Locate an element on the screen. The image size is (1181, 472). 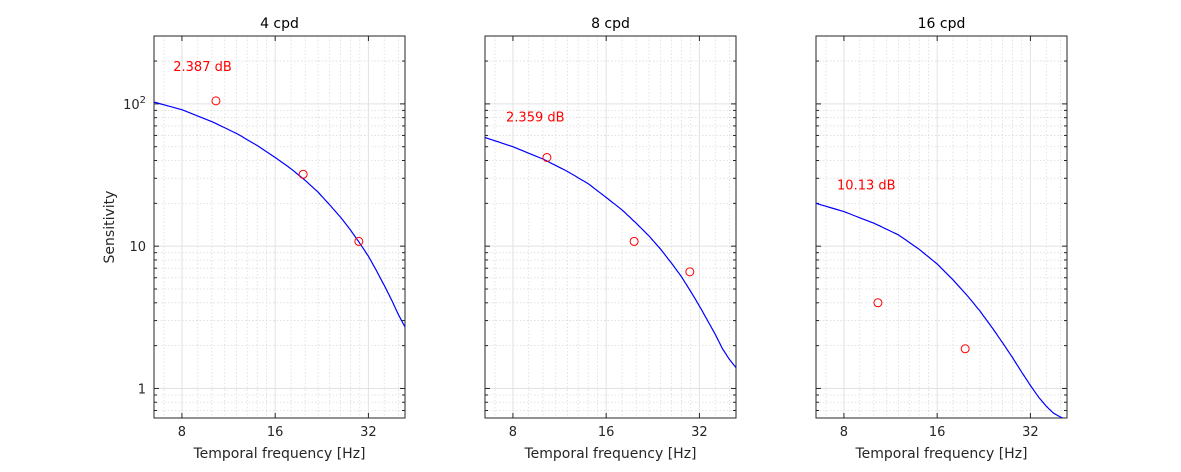
y-tick-label: 1 is located at coordinates (142, 389).